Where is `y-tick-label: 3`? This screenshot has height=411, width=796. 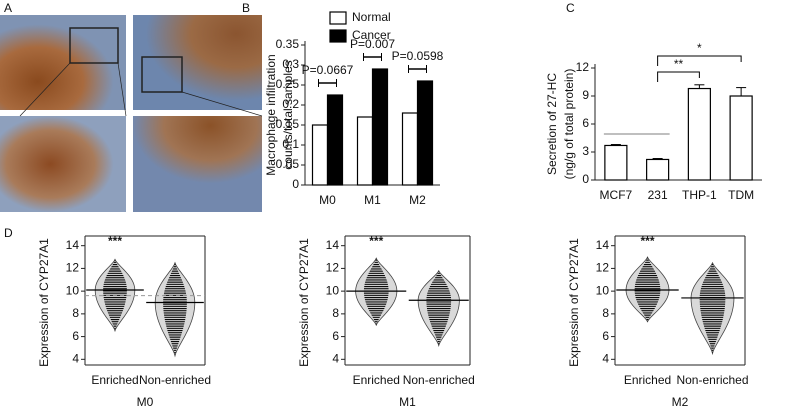 y-tick-label: 3 is located at coordinates (585, 151).